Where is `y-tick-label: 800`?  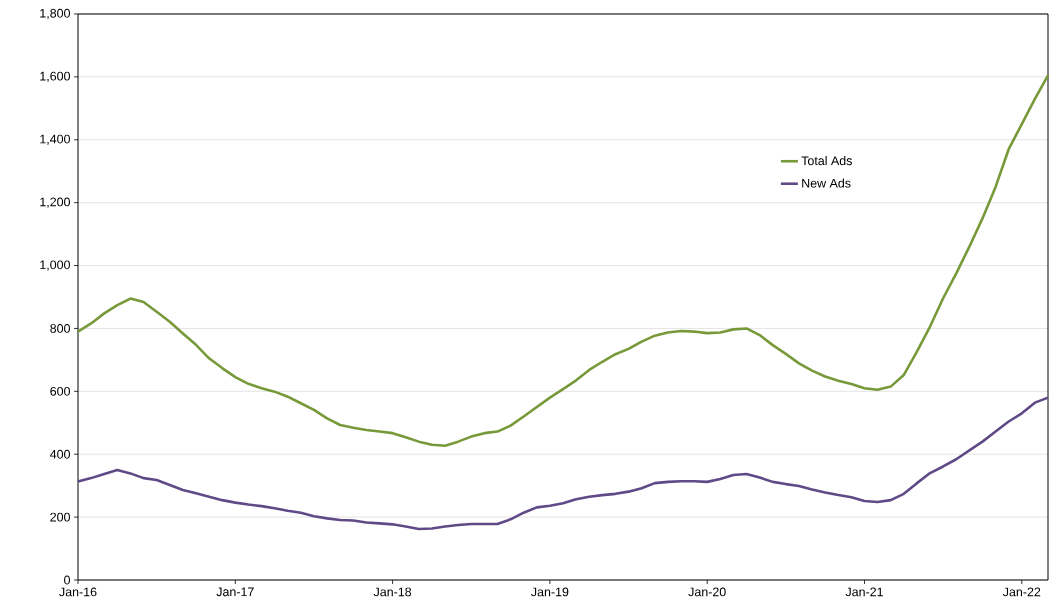
y-tick-label: 800 is located at coordinates (60, 328).